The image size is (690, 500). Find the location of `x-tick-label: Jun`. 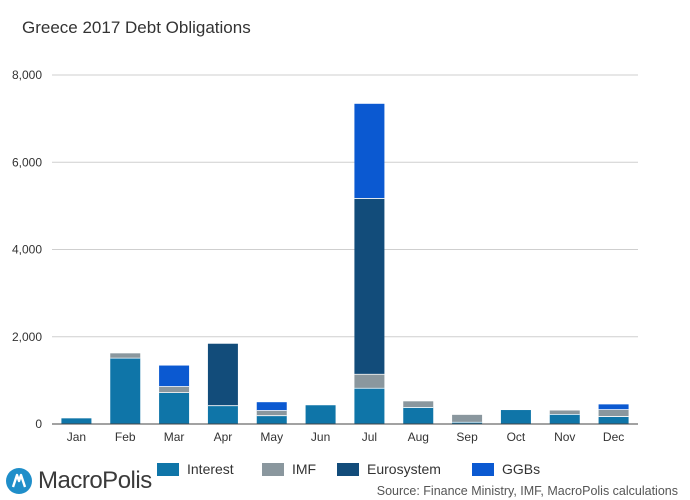

x-tick-label: Jun is located at coordinates (320, 437).